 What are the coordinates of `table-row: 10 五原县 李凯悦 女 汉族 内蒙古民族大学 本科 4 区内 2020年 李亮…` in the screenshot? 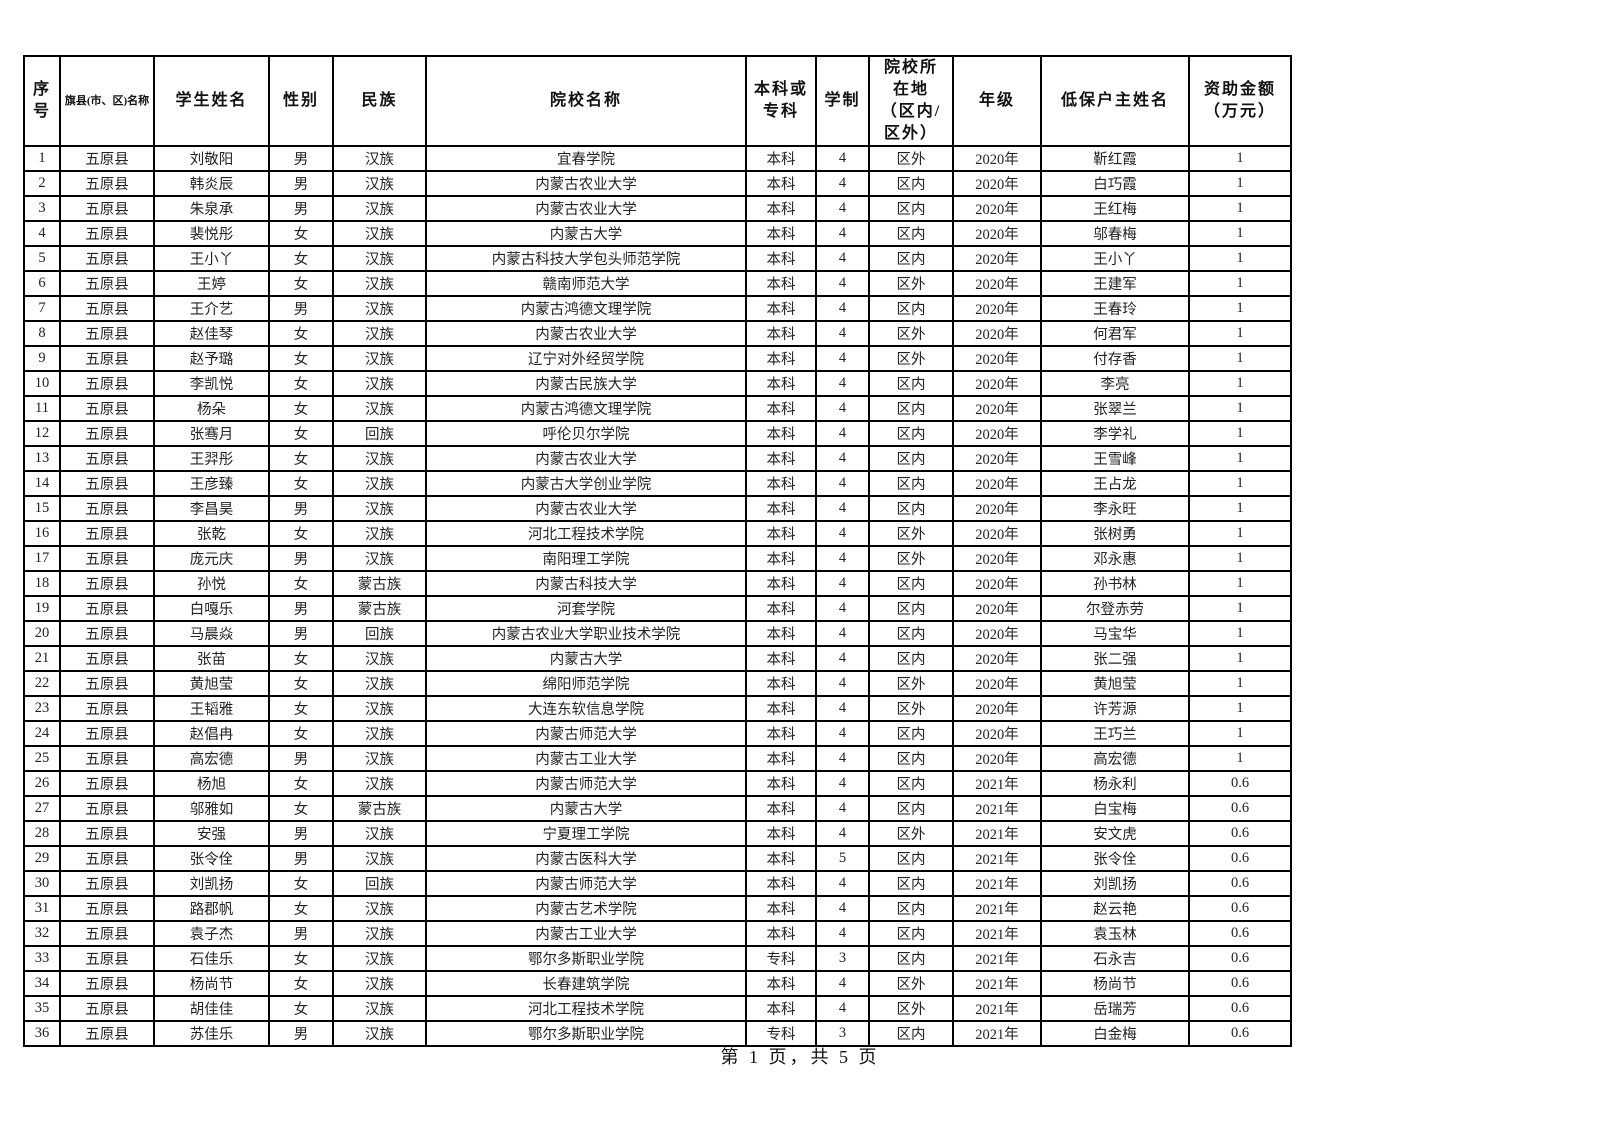 It's located at (657, 383).